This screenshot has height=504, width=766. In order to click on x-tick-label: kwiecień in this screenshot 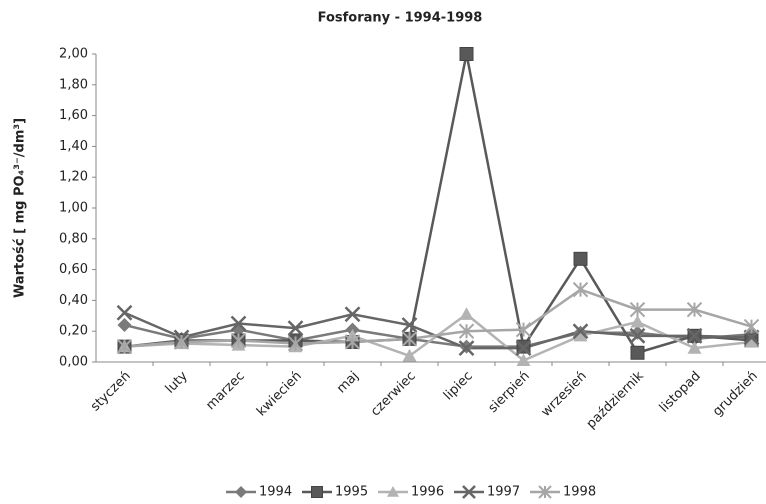, I will do `click(279, 394)`.